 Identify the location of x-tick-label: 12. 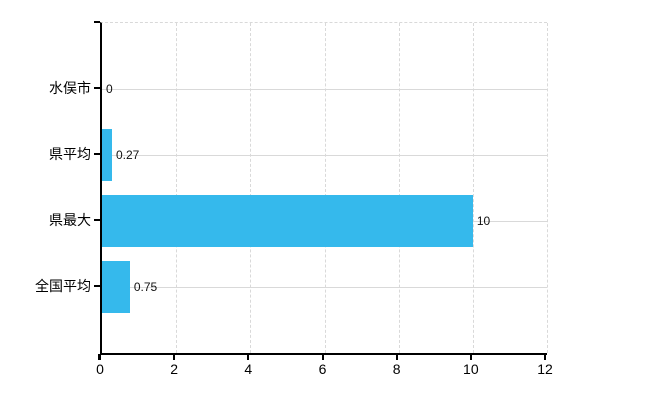
(545, 369).